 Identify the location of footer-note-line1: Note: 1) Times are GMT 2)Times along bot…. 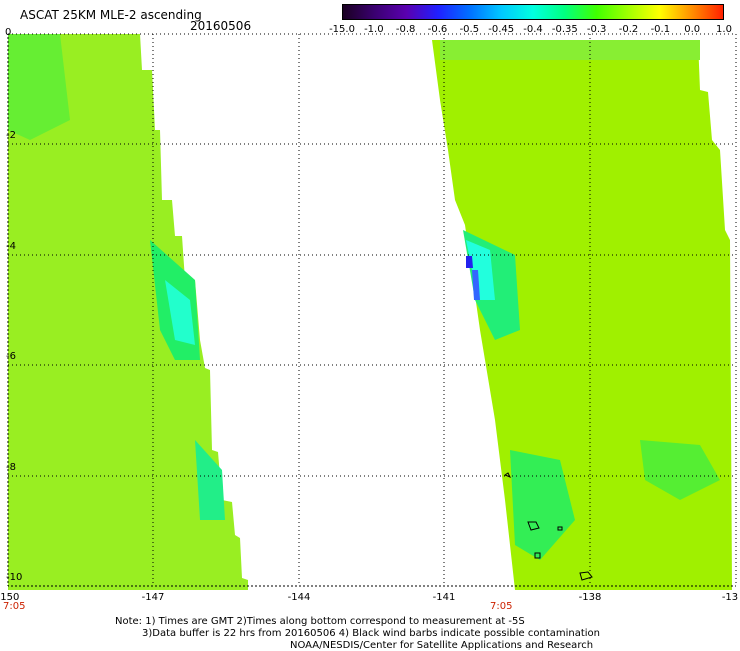
(320, 621).